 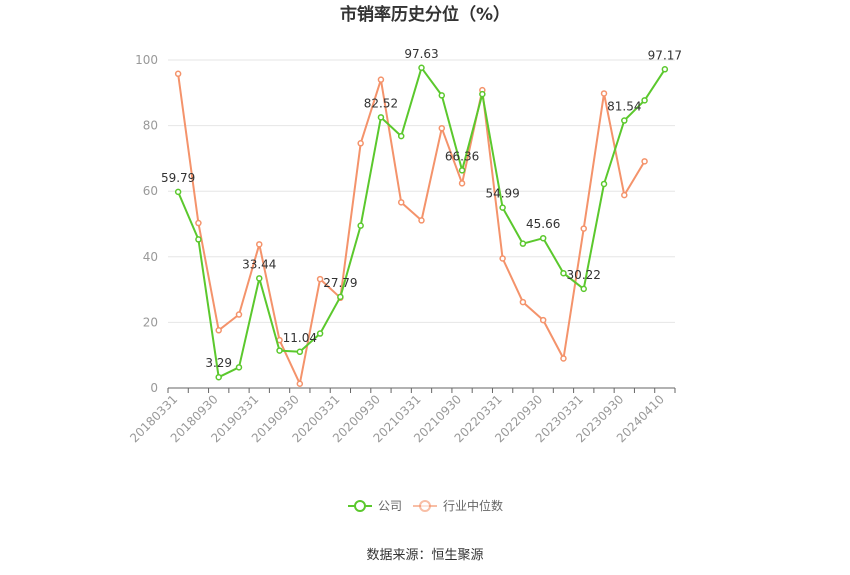 I want to click on data-label: 3.29, so click(x=218, y=363).